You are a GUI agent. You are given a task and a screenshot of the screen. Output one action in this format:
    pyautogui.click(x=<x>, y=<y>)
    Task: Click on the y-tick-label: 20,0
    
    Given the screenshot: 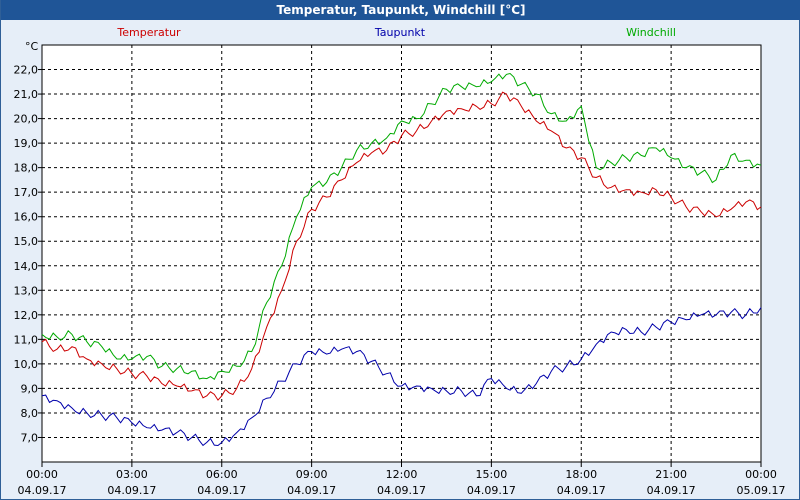 What is the action you would take?
    pyautogui.click(x=26, y=119)
    